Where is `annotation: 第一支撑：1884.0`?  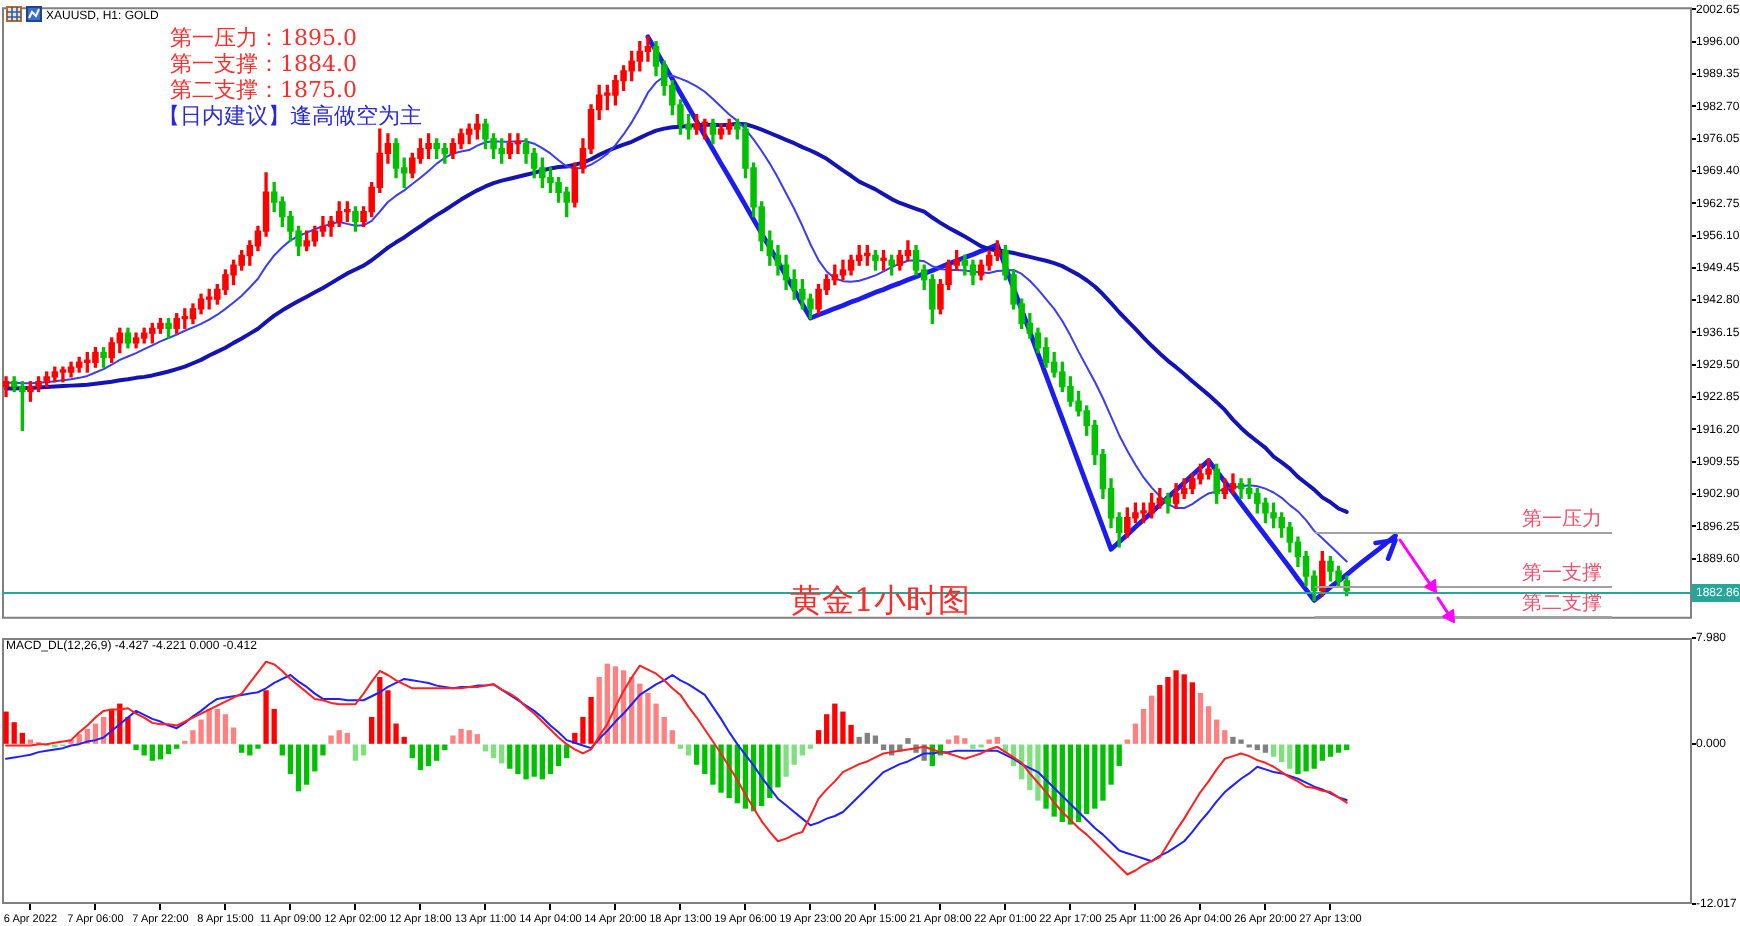
annotation: 第一支撑：1884.0 is located at coordinates (263, 64).